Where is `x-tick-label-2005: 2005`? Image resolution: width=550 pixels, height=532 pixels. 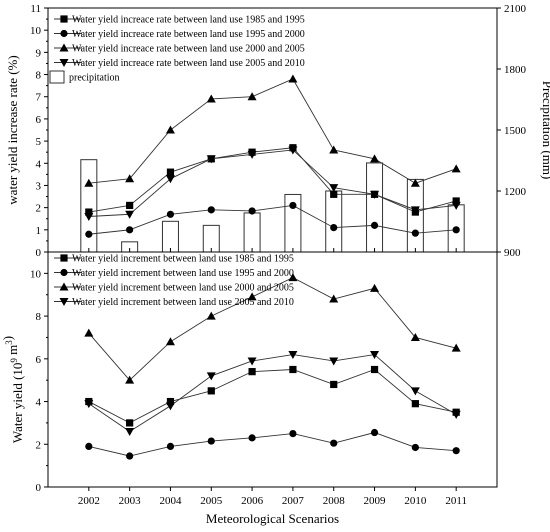
x-tick-label-2005: 2005 is located at coordinates (211, 501).